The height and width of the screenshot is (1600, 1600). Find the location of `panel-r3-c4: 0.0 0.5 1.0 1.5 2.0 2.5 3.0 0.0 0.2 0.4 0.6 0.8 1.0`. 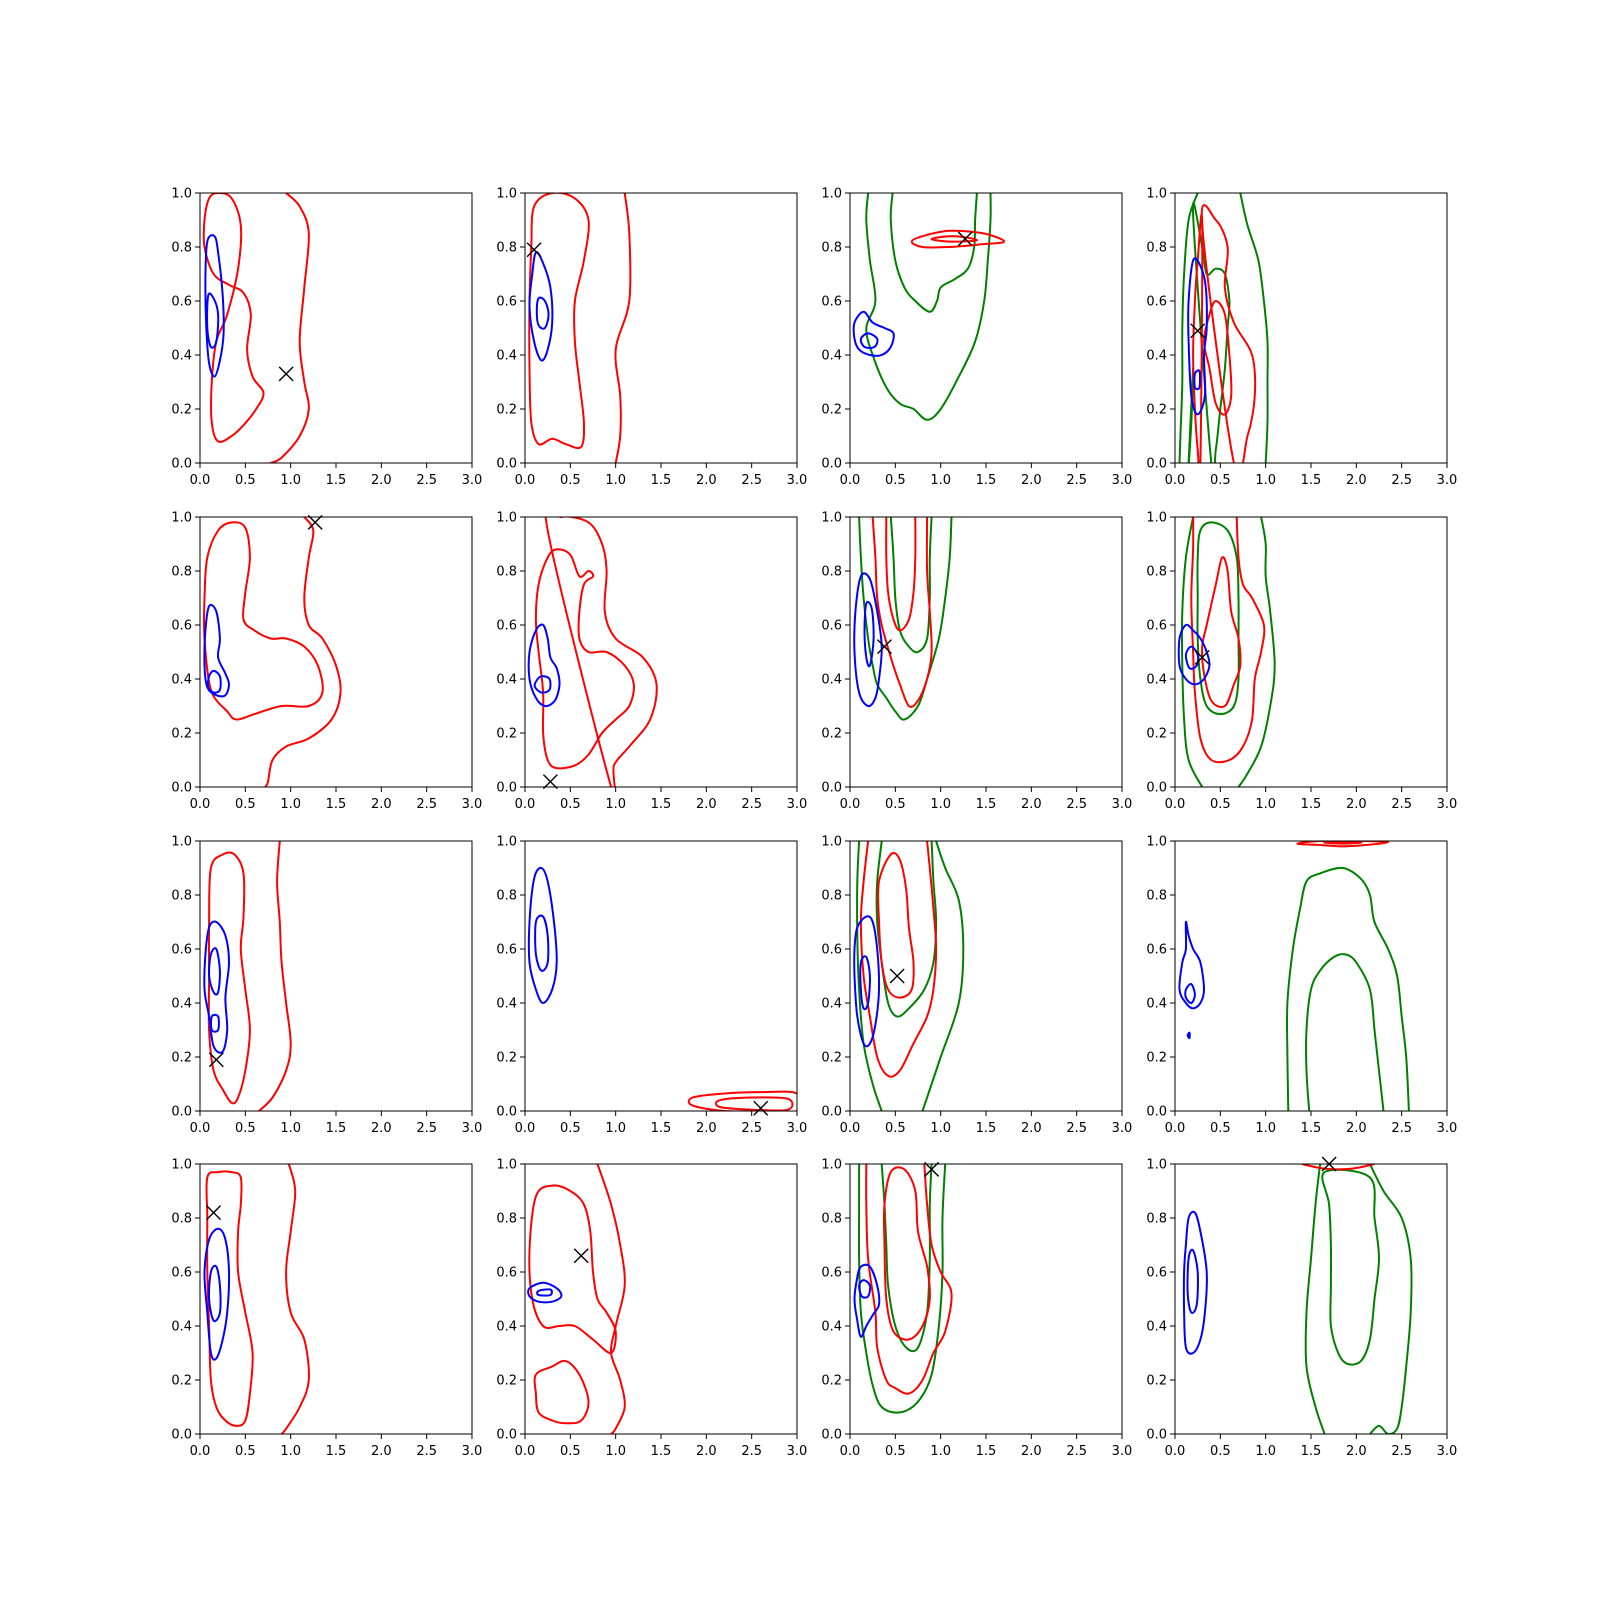

panel-r3-c4: 0.0 0.5 1.0 1.5 2.0 2.5 3.0 0.0 0.2 0.4 0.6 0.8 1.0 is located at coordinates (1301, 986).